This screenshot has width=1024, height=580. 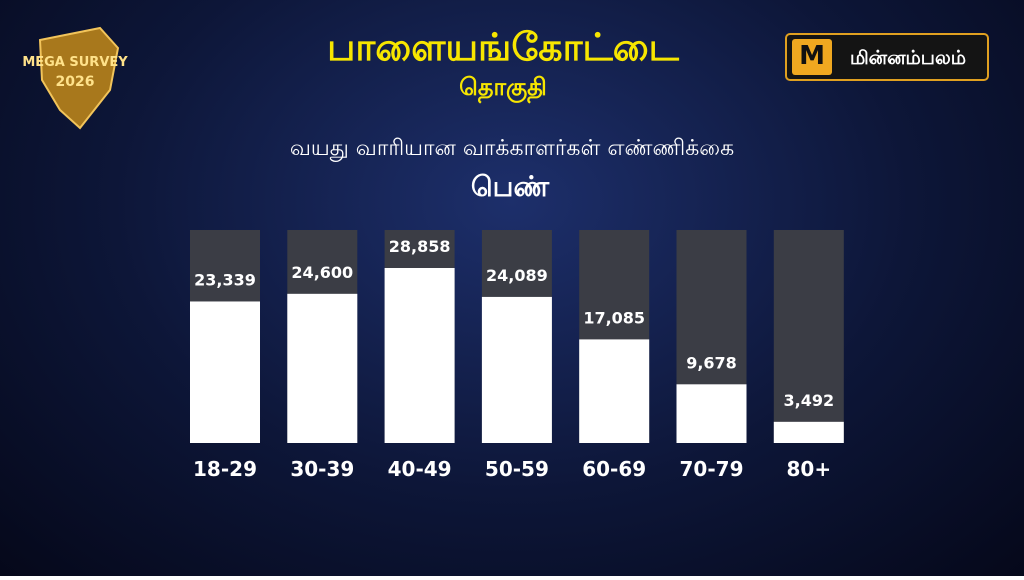 What do you see at coordinates (503, 88) in the screenshot?
I see `subtitle: தொகுதி` at bounding box center [503, 88].